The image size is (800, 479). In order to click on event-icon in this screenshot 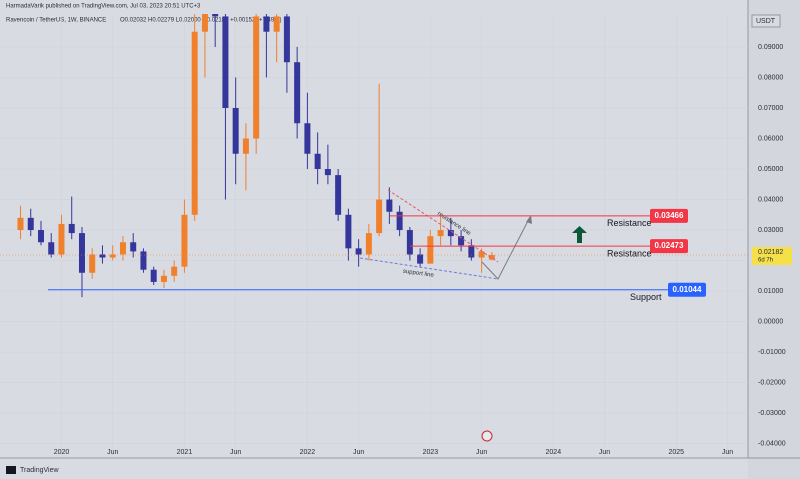, I will do `click(487, 436)`.